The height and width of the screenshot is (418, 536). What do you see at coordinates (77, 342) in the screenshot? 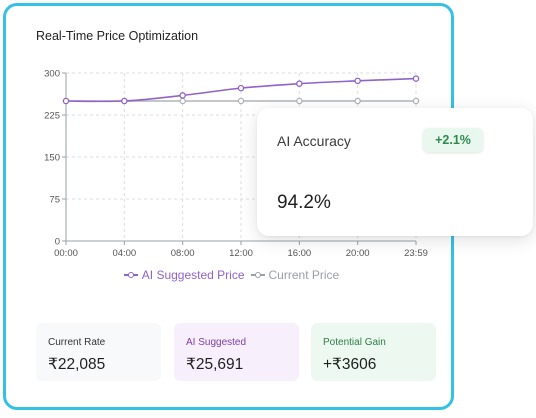
I see `stat-current-rate-label: Current Rate` at bounding box center [77, 342].